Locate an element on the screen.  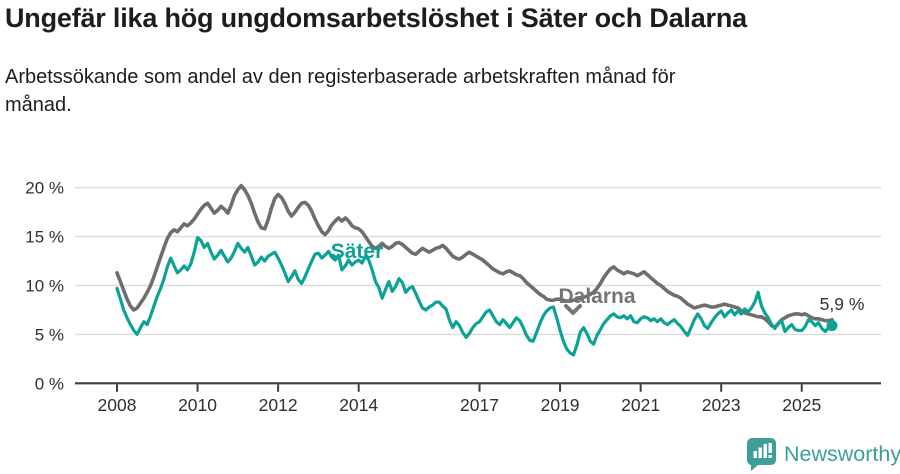
x-tick-label-2025: 2025 is located at coordinates (801, 405).